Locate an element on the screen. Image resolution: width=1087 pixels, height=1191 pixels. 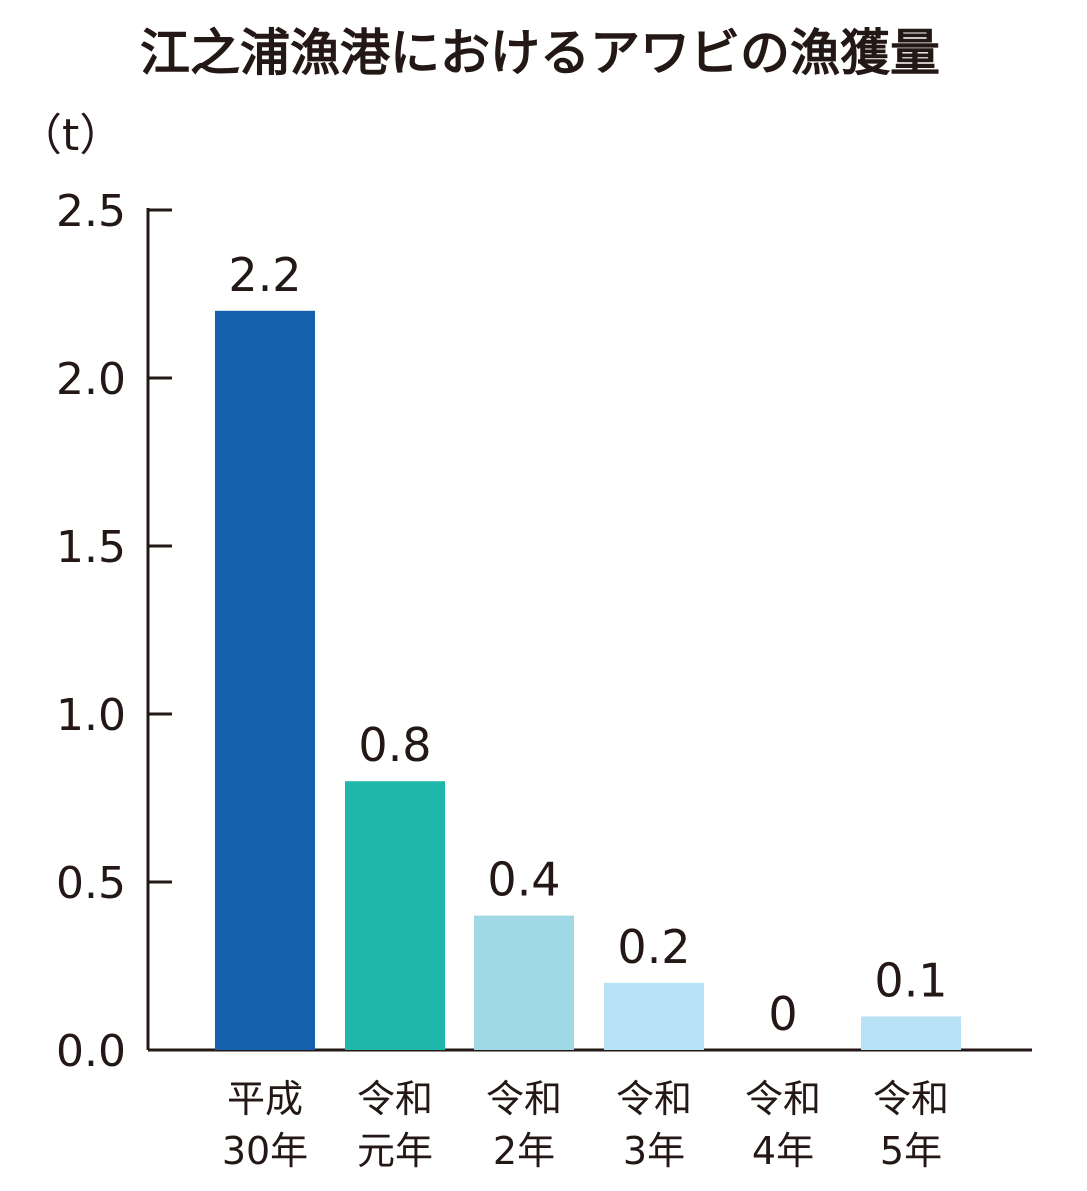
y-tick-label: 2.5 is located at coordinates (91, 211).